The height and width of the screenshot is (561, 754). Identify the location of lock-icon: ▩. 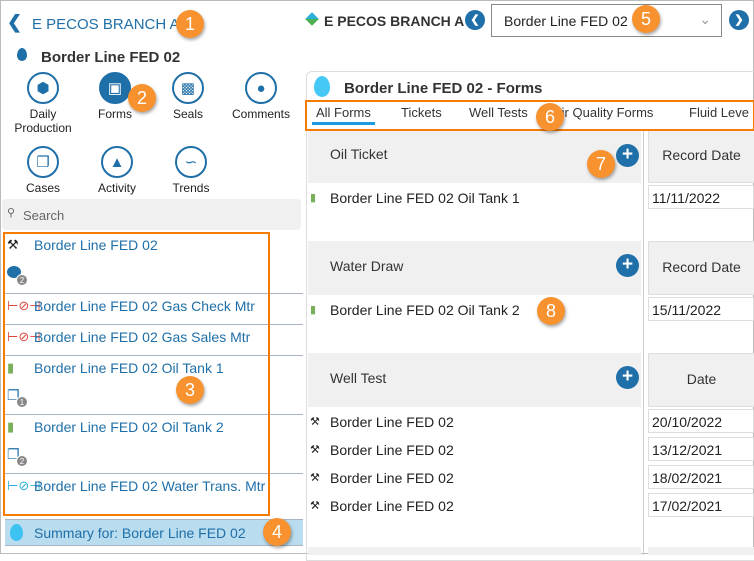
(188, 88).